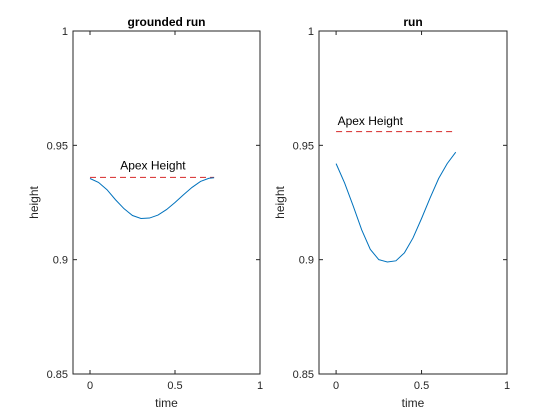 The image size is (560, 420). What do you see at coordinates (412, 22) in the screenshot?
I see `chart-title: run` at bounding box center [412, 22].